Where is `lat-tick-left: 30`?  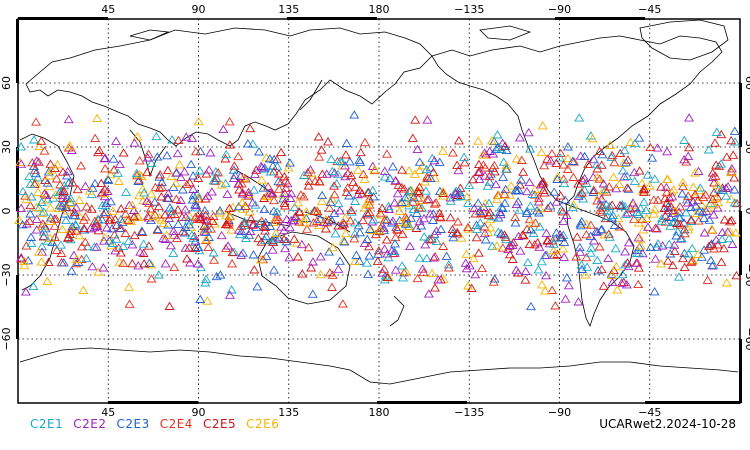 lat-tick-left: 30 is located at coordinates (6, 147).